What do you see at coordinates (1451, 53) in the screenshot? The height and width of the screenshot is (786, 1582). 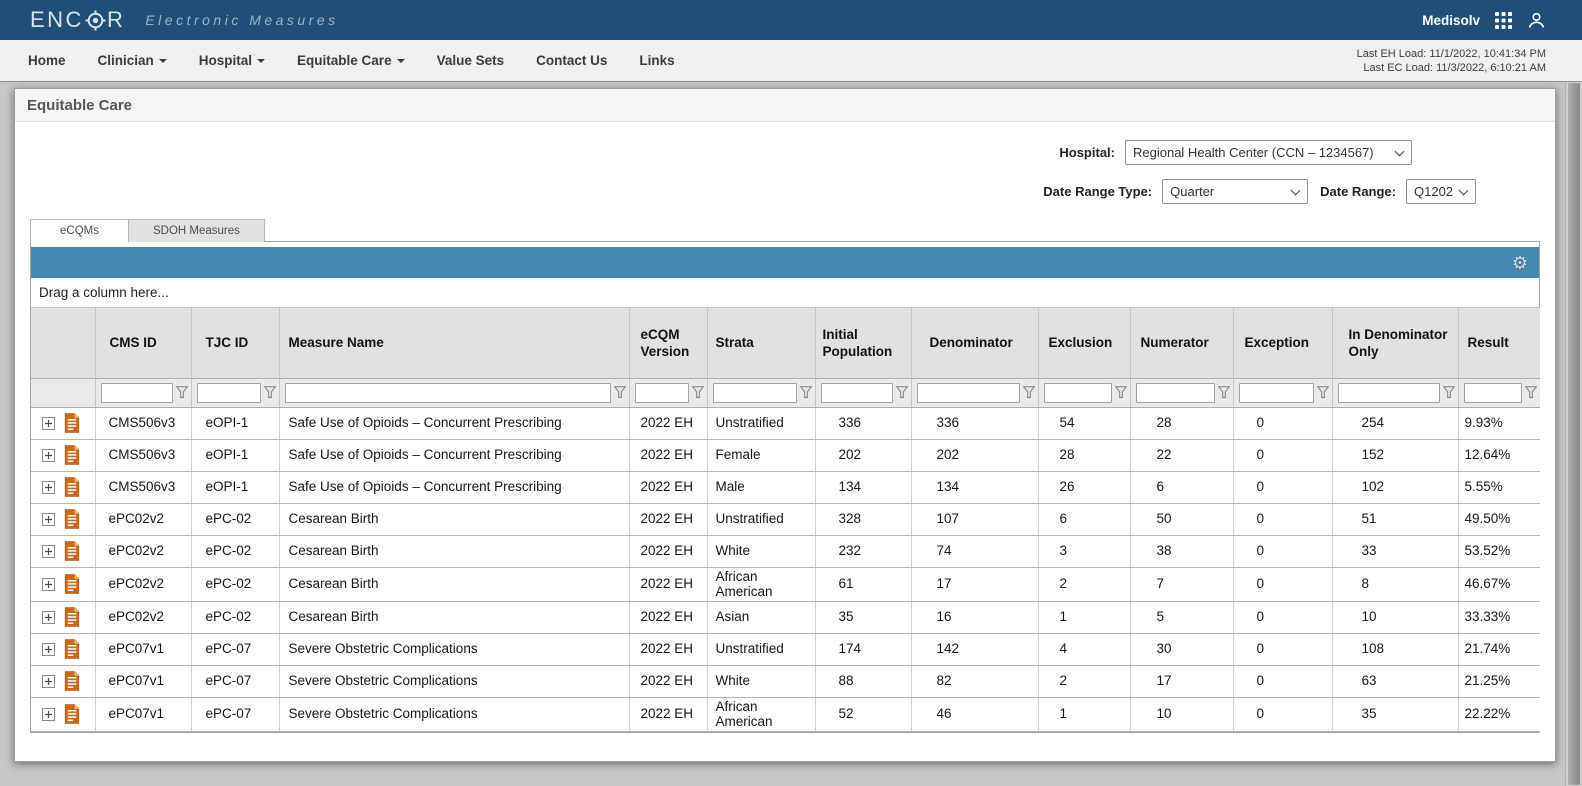 I see `last-eh-load-text: Last EH Load: 11/1/2022, 10:41:34 PM` at bounding box center [1451, 53].